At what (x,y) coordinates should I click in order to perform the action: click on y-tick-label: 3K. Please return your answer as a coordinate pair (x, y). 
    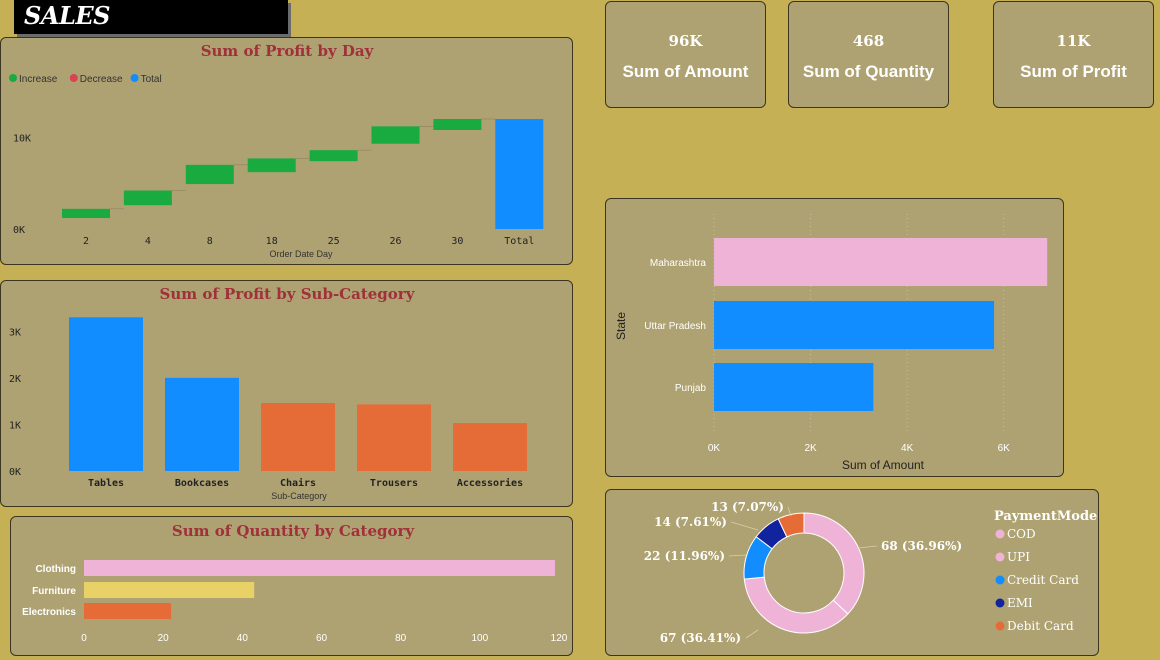
    Looking at the image, I should click on (15, 332).